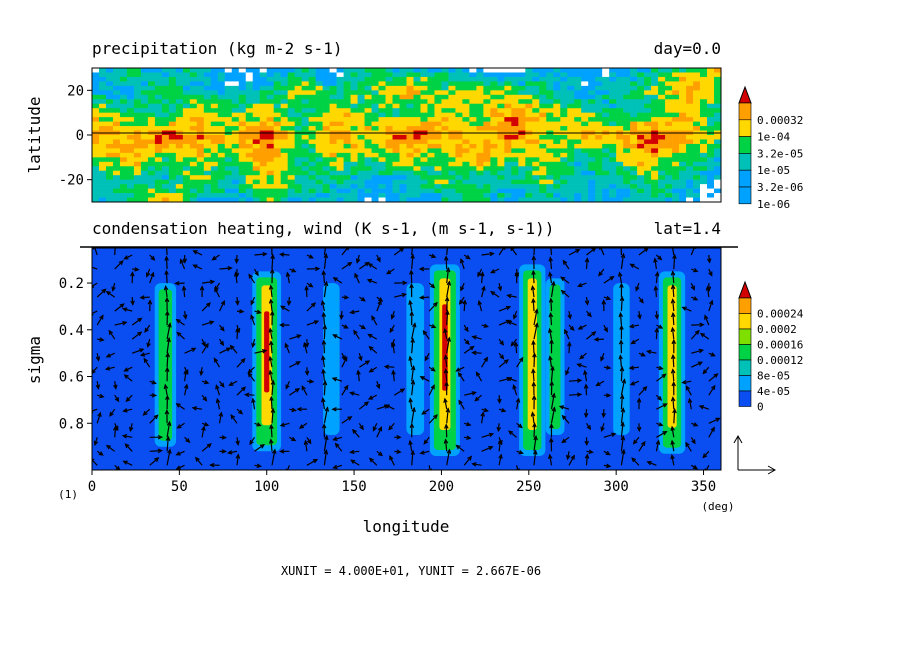 This screenshot has width=904, height=654. I want to click on top-panel-day-label: day=0.0, so click(687, 48).